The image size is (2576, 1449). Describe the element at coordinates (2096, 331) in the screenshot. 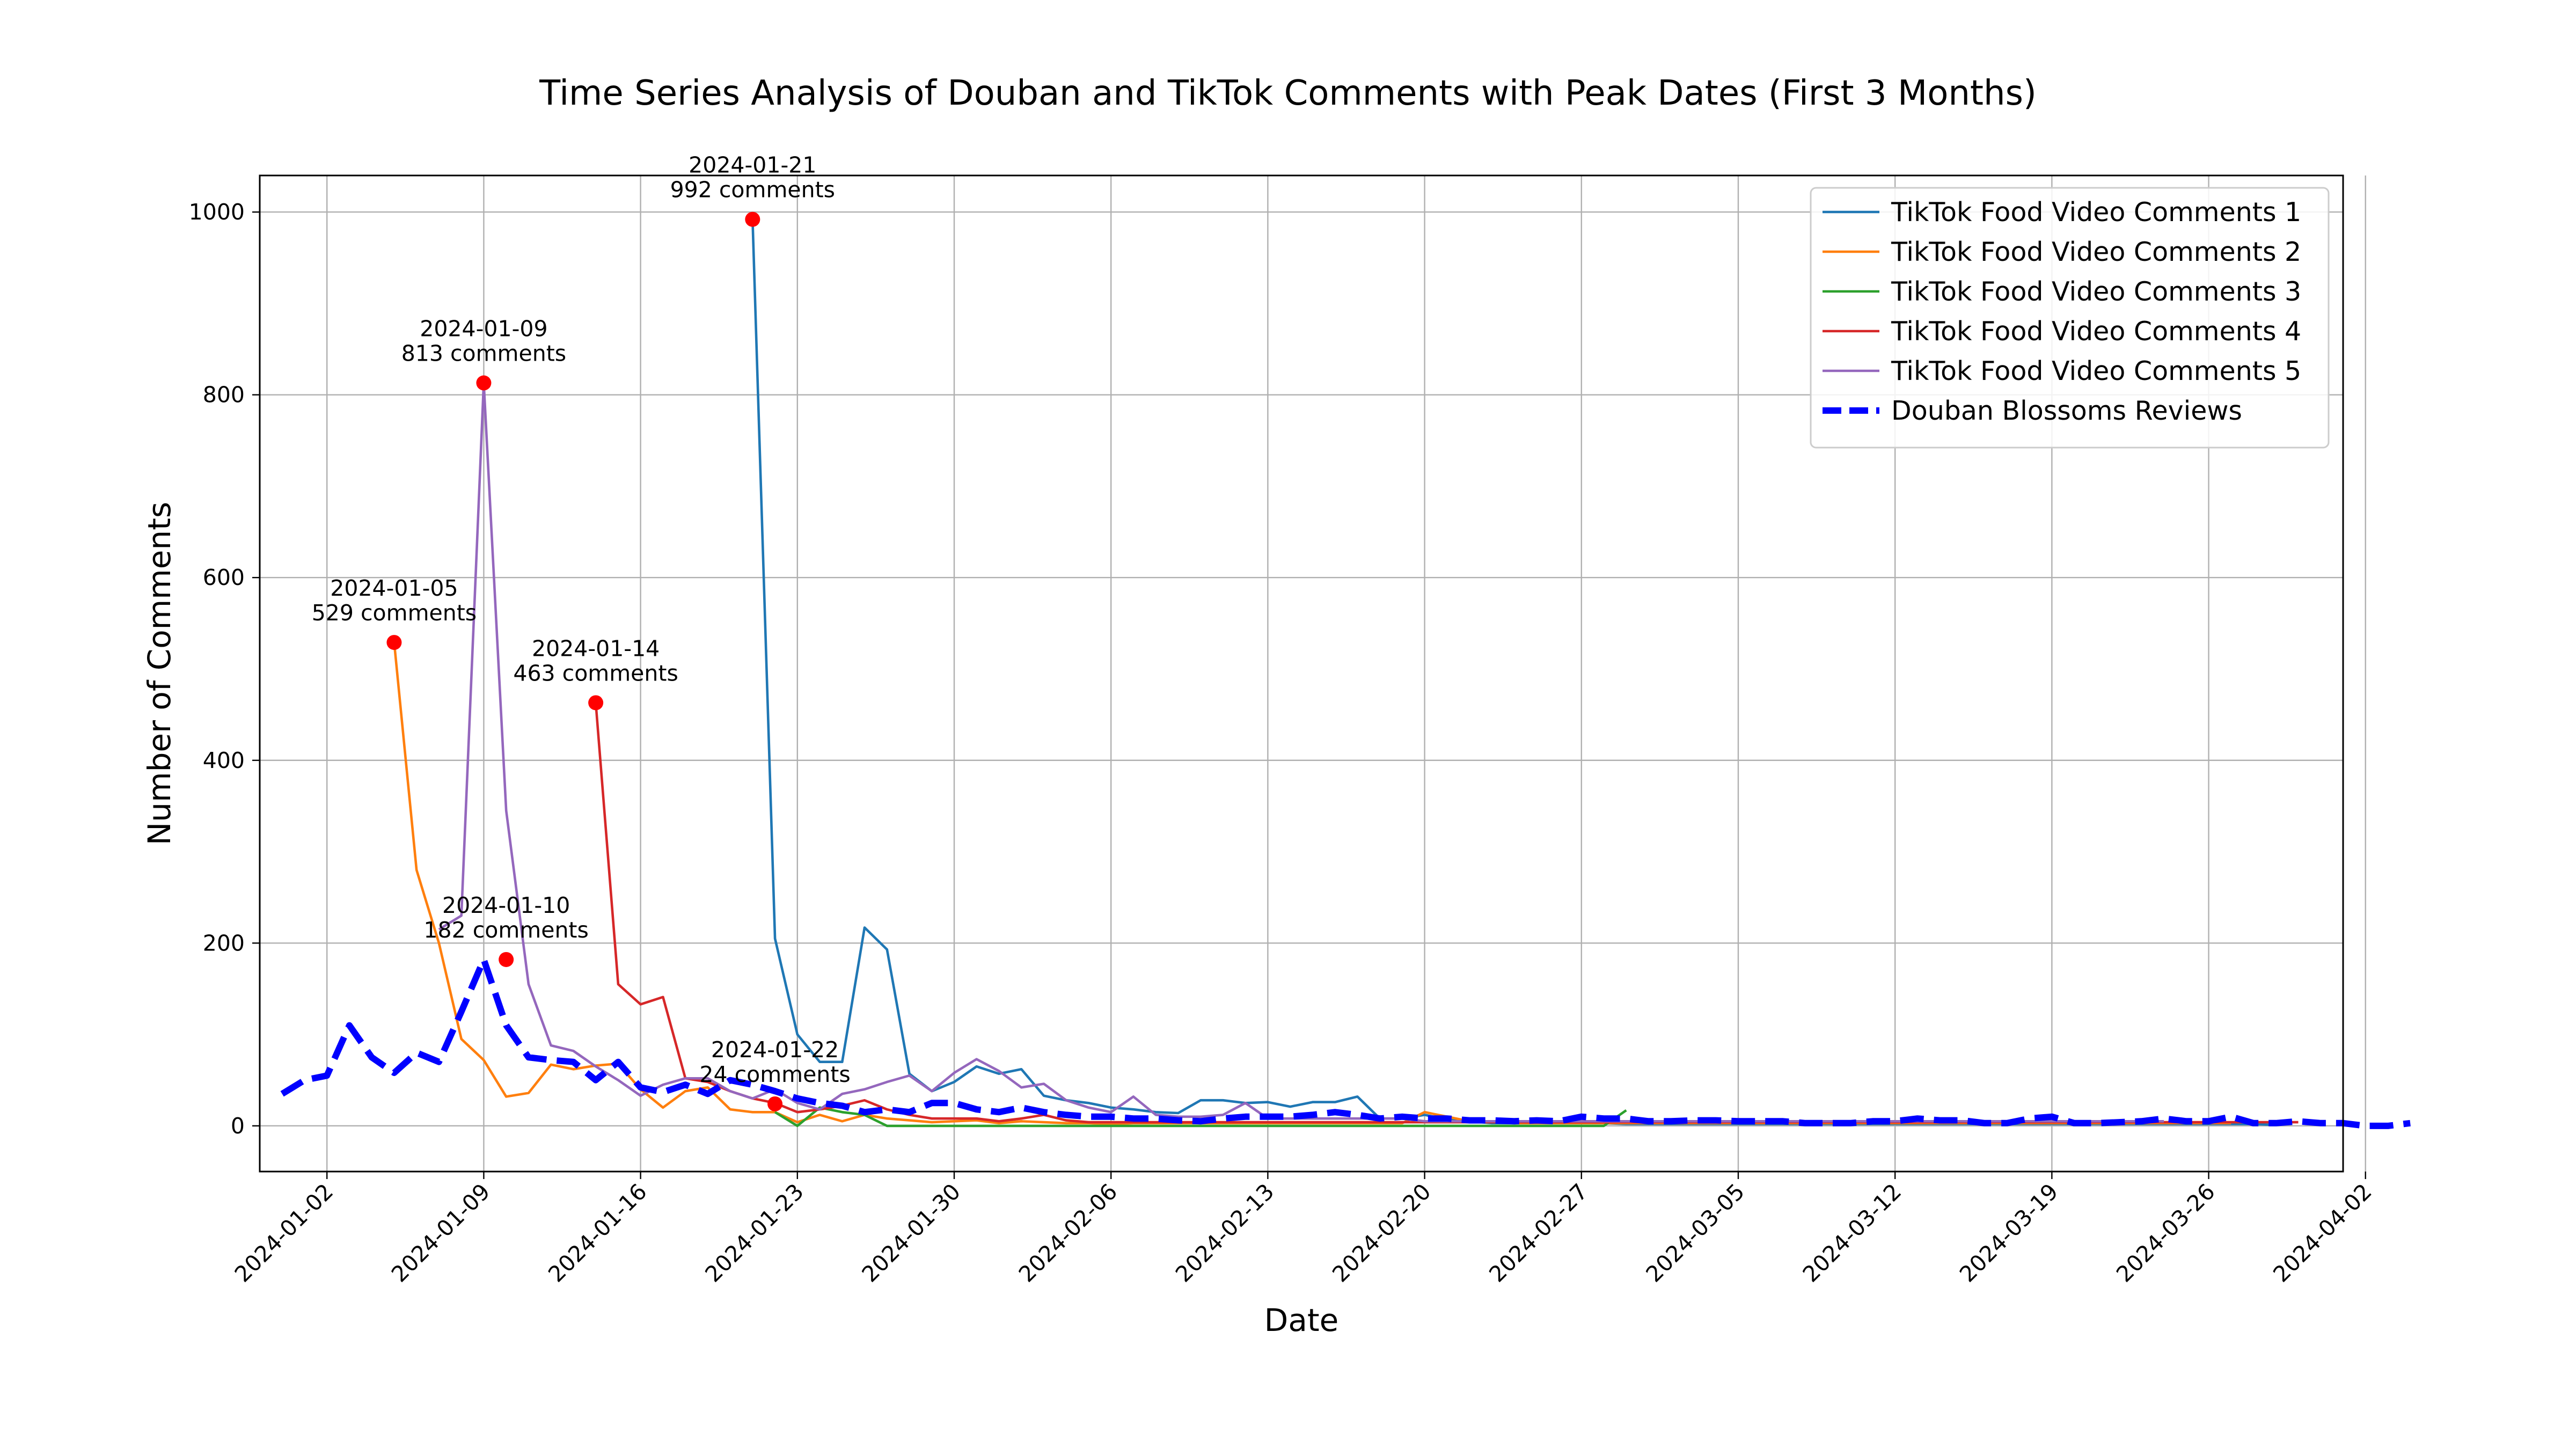

I see `legend-label: TikTok Food Video Comments 4` at that location.